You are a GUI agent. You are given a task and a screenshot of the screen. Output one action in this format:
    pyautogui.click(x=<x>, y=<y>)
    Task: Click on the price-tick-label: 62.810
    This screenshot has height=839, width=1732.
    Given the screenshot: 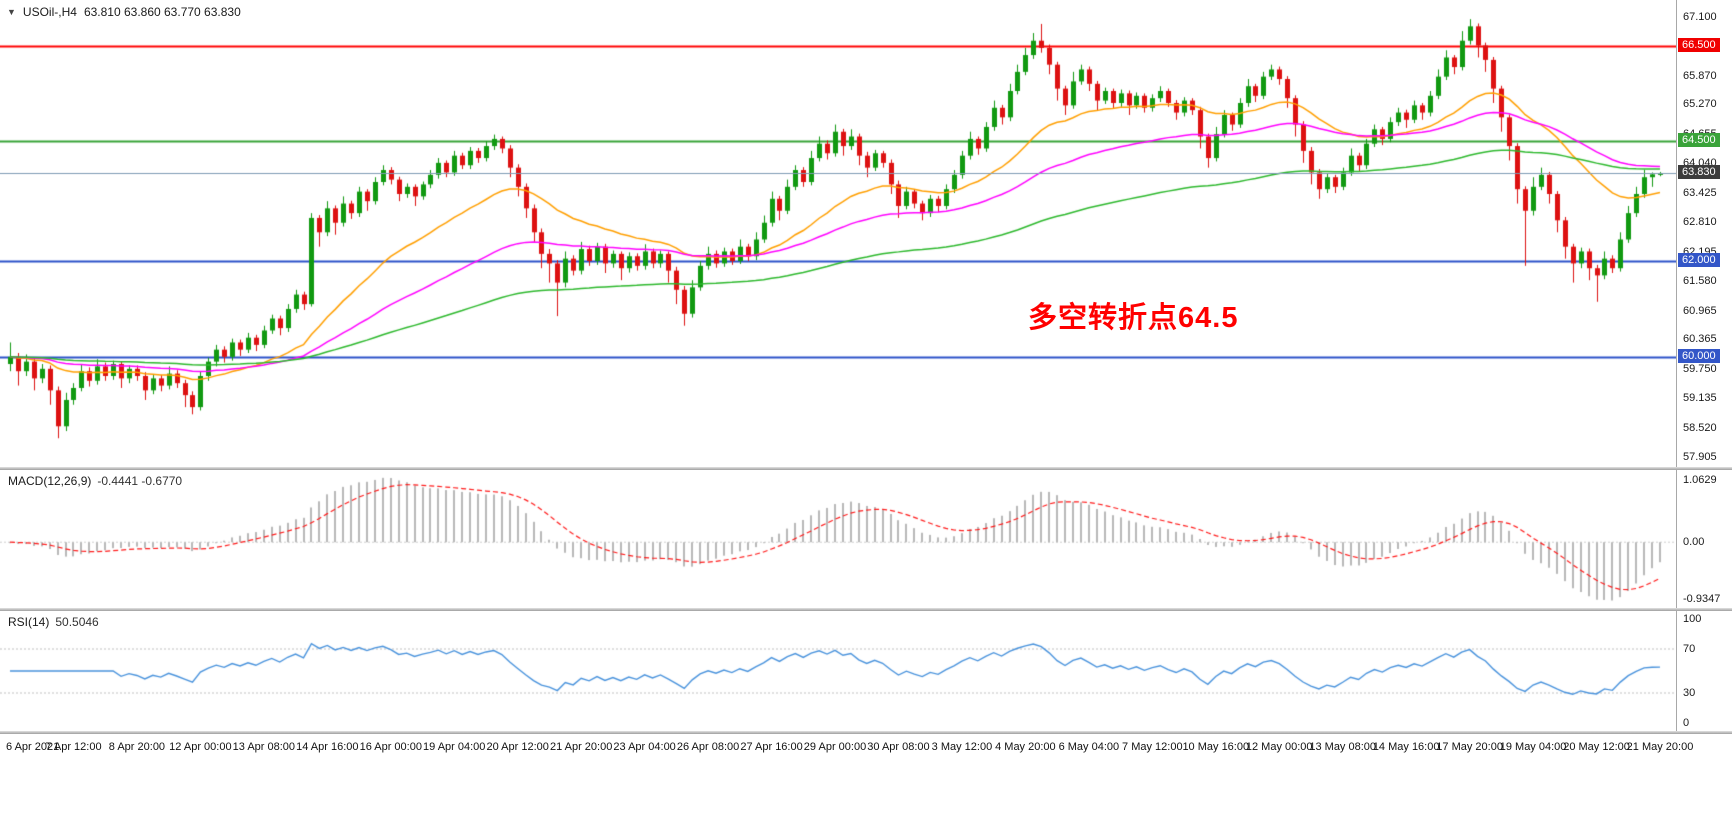 What is the action you would take?
    pyautogui.click(x=1700, y=222)
    